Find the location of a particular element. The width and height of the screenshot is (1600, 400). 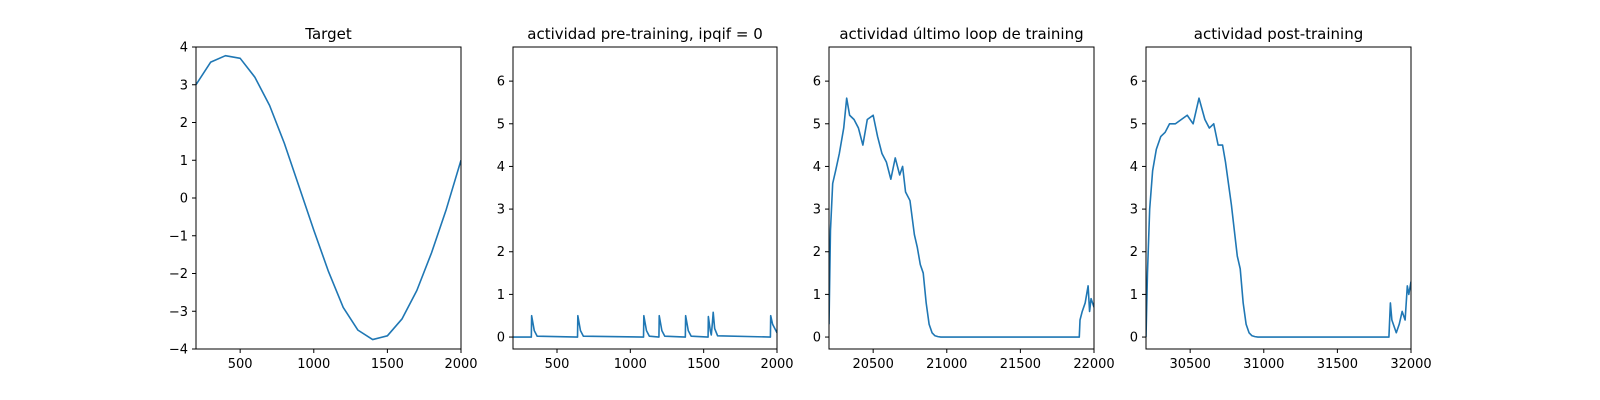

subplot-title: actividad último loop de training is located at coordinates (961, 34).